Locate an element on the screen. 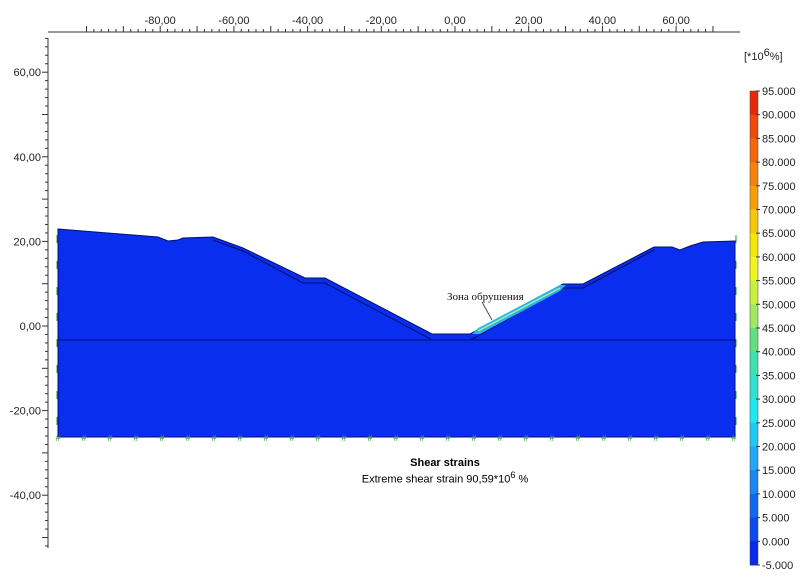  annotation-leader is located at coordinates (487, 311).